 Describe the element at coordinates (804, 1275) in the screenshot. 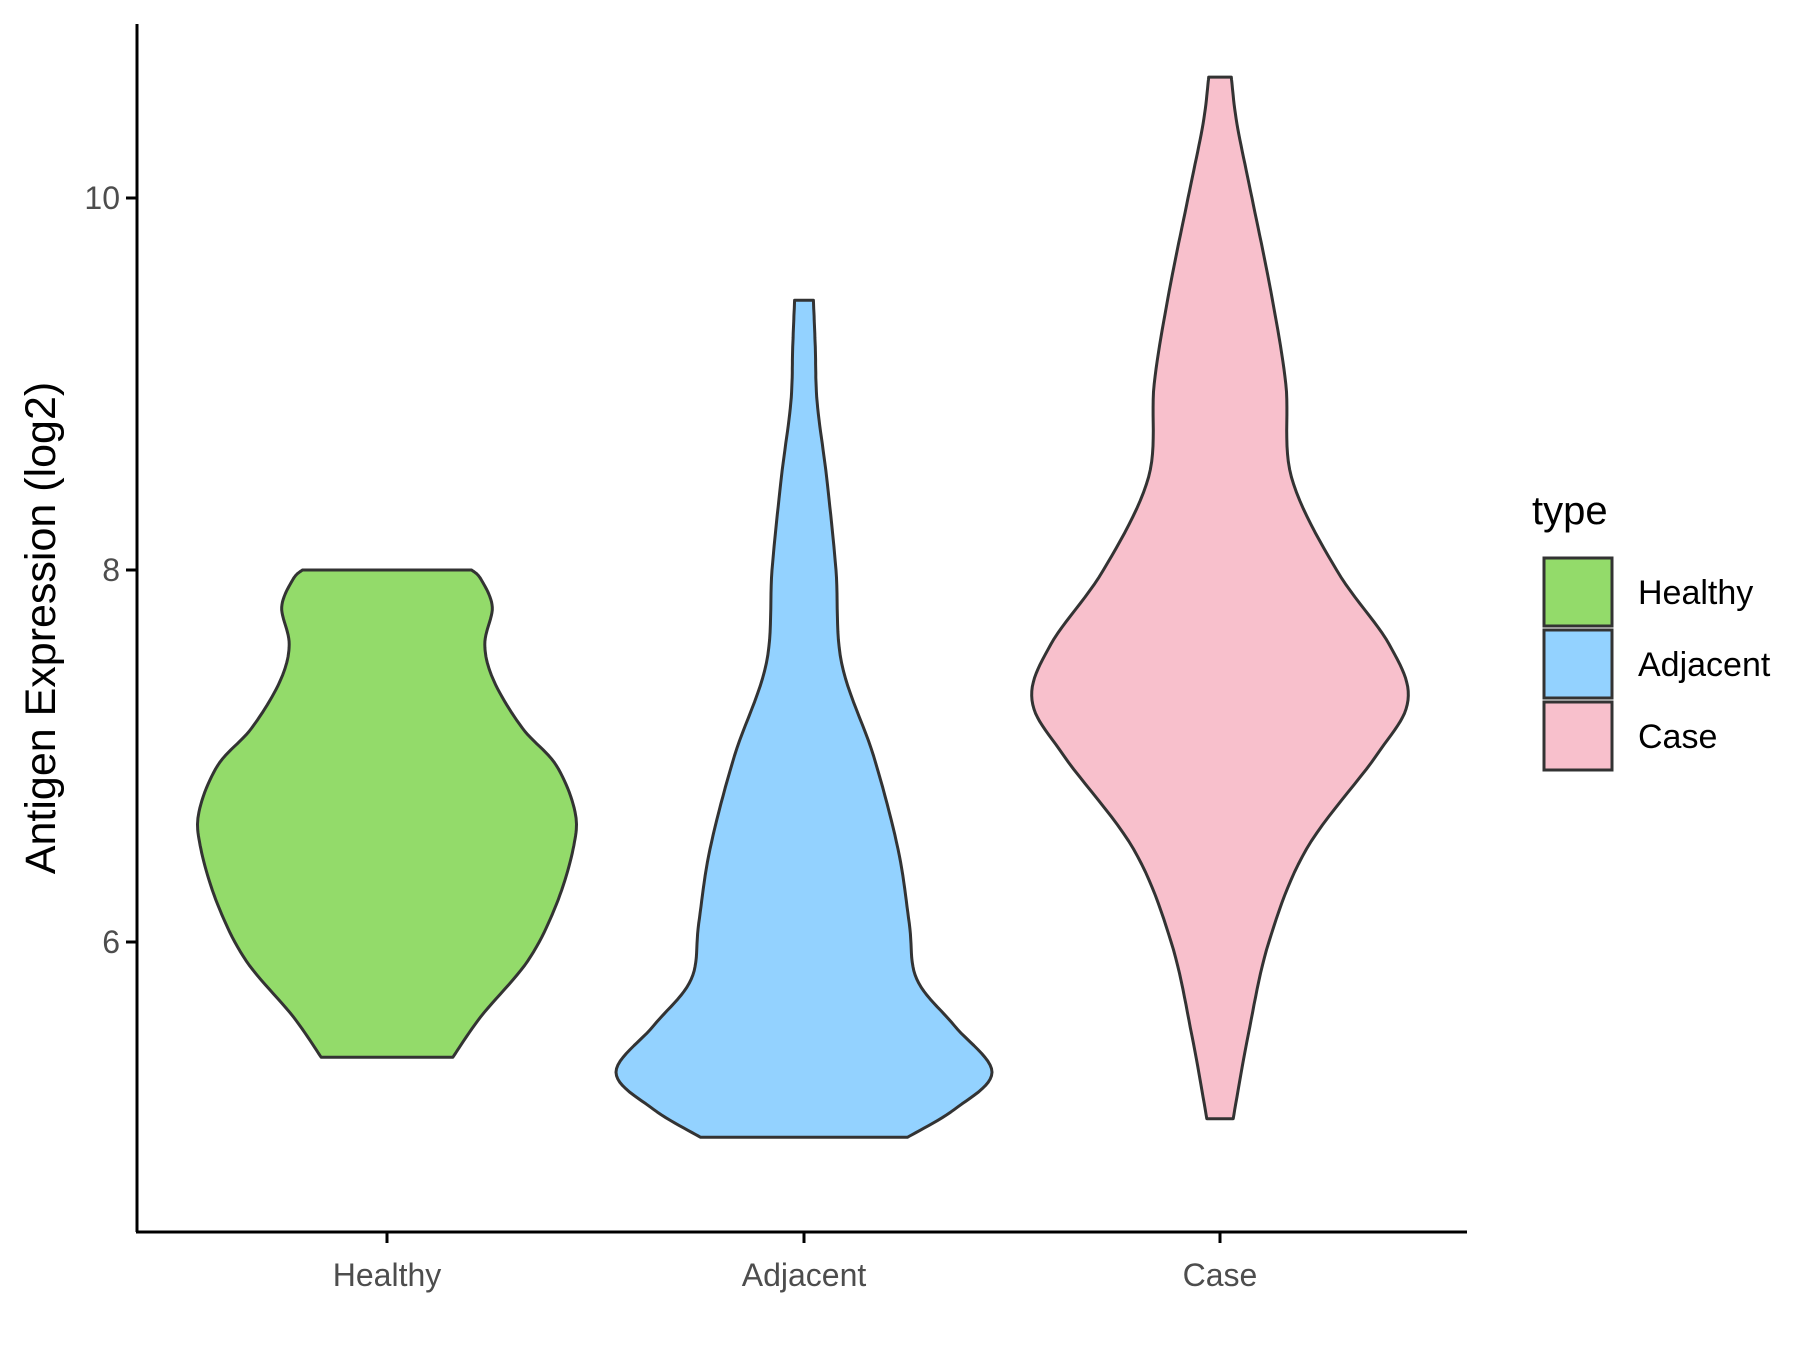

I see `x-tick-label-adjacent: Adjacent` at that location.